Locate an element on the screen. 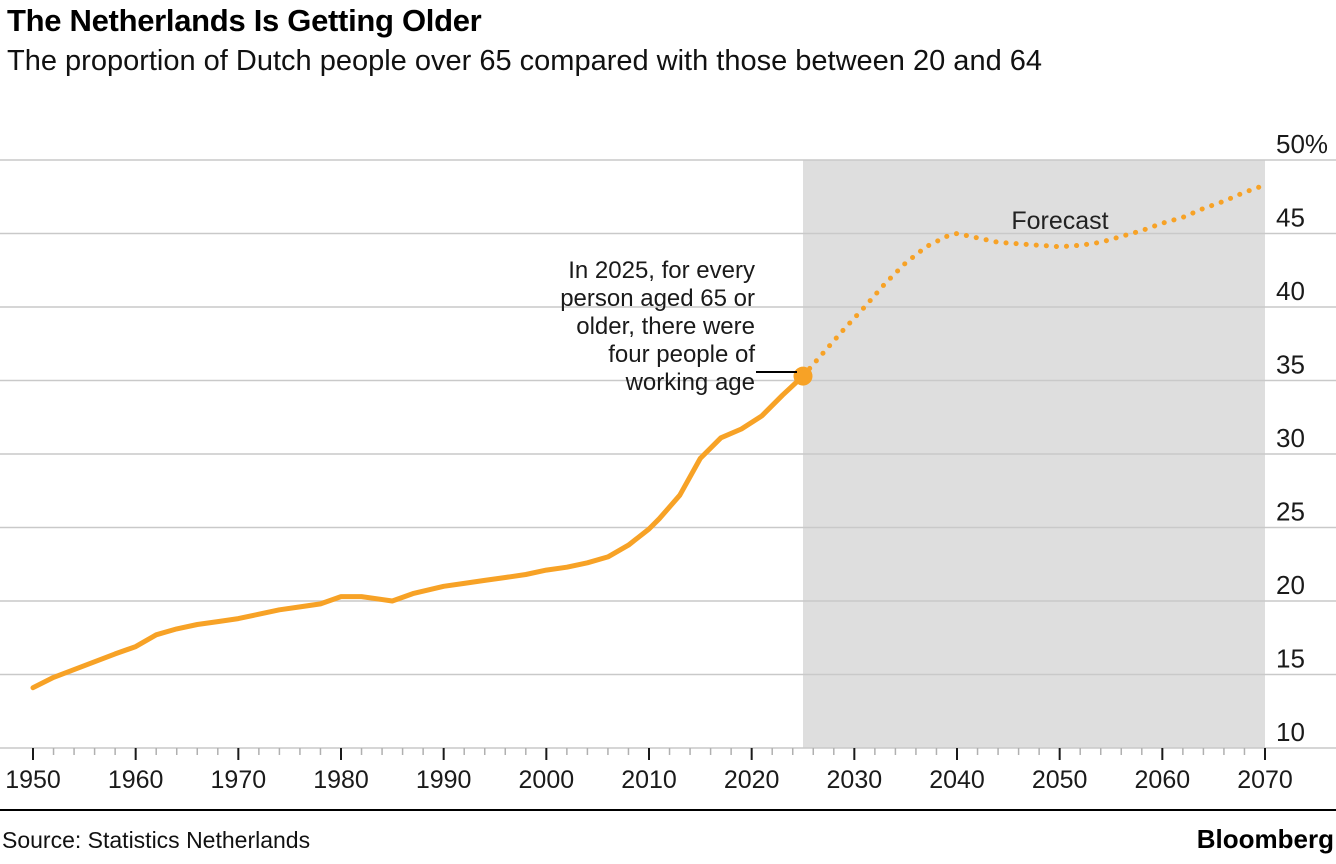 The image size is (1336, 864). x-tick-label: 2020 is located at coordinates (752, 780).